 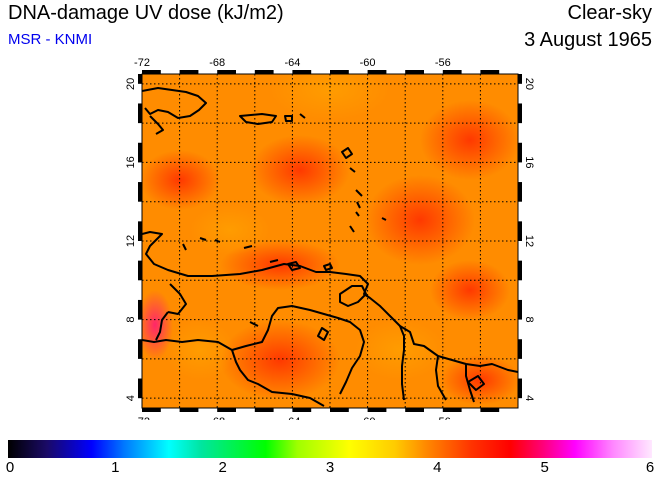 What do you see at coordinates (330, 449) in the screenshot?
I see `colorbar` at bounding box center [330, 449].